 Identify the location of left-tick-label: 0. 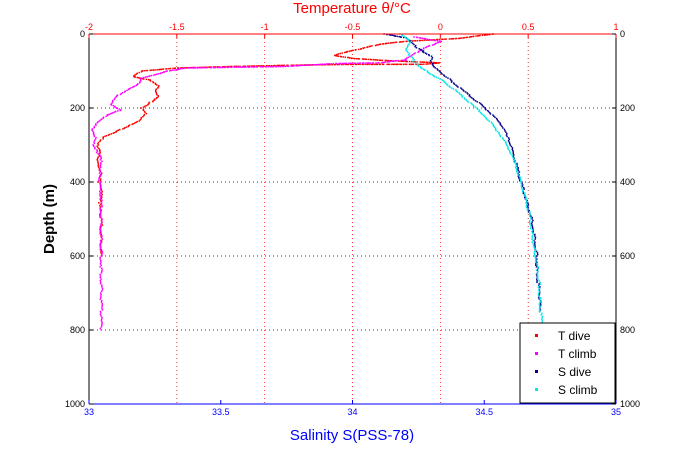
(82, 34).